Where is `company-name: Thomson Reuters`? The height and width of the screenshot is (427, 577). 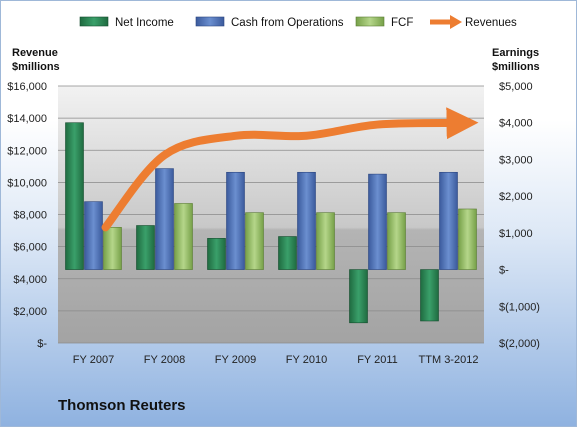
company-name: Thomson Reuters is located at coordinates (122, 405).